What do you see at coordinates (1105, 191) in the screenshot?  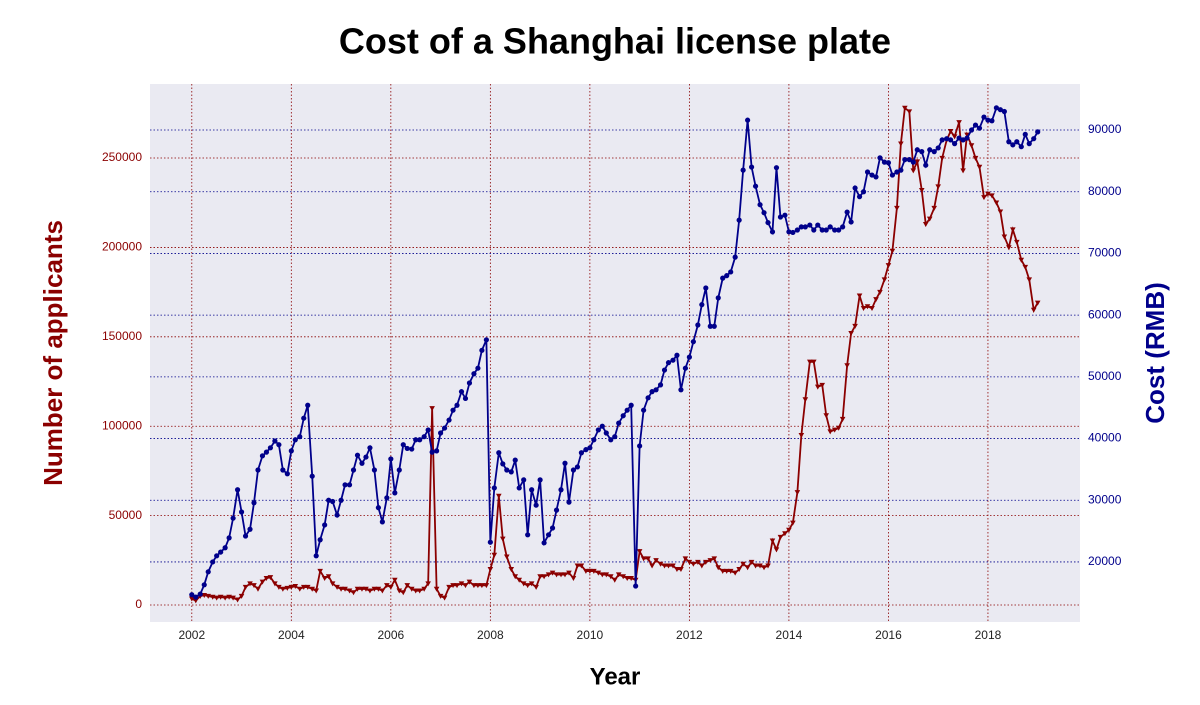 I see `y2-tick-label: 80000` at bounding box center [1105, 191].